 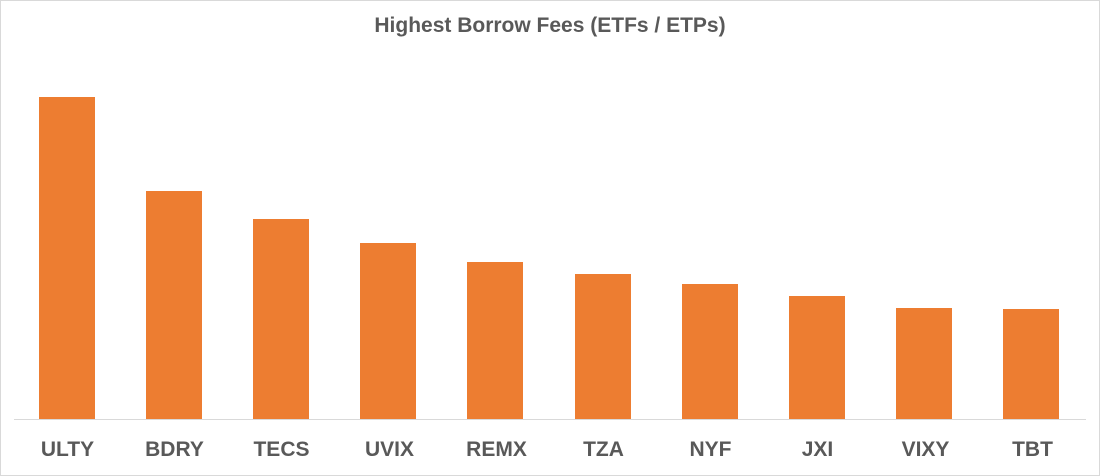 I want to click on bar-tbt, so click(x=1031, y=364).